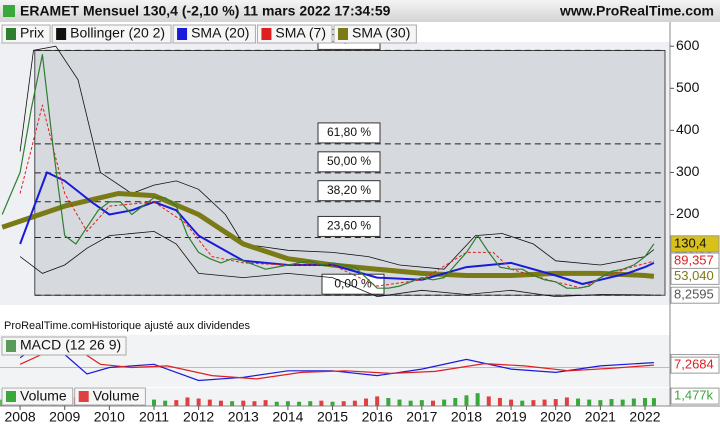 The height and width of the screenshot is (430, 720). What do you see at coordinates (421, 417) in the screenshot?
I see `x-tick-label: 2017` at bounding box center [421, 417].